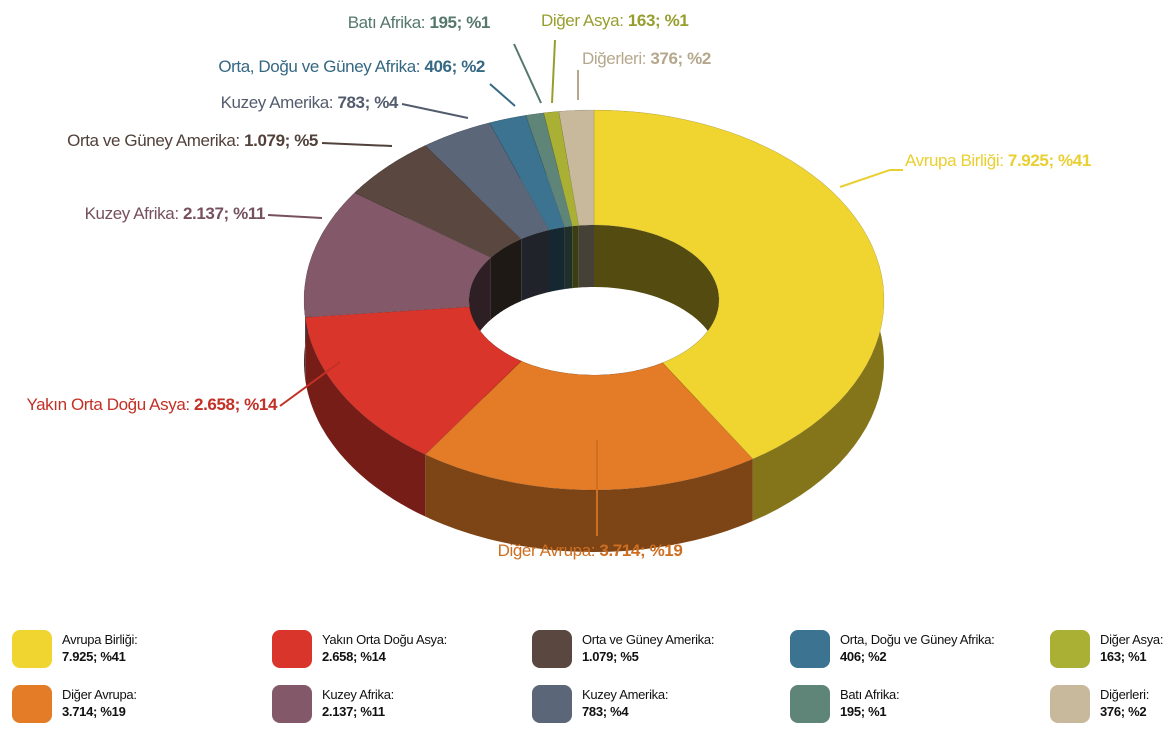  I want to click on legend-name: Diğer Asya, so click(1130, 639).